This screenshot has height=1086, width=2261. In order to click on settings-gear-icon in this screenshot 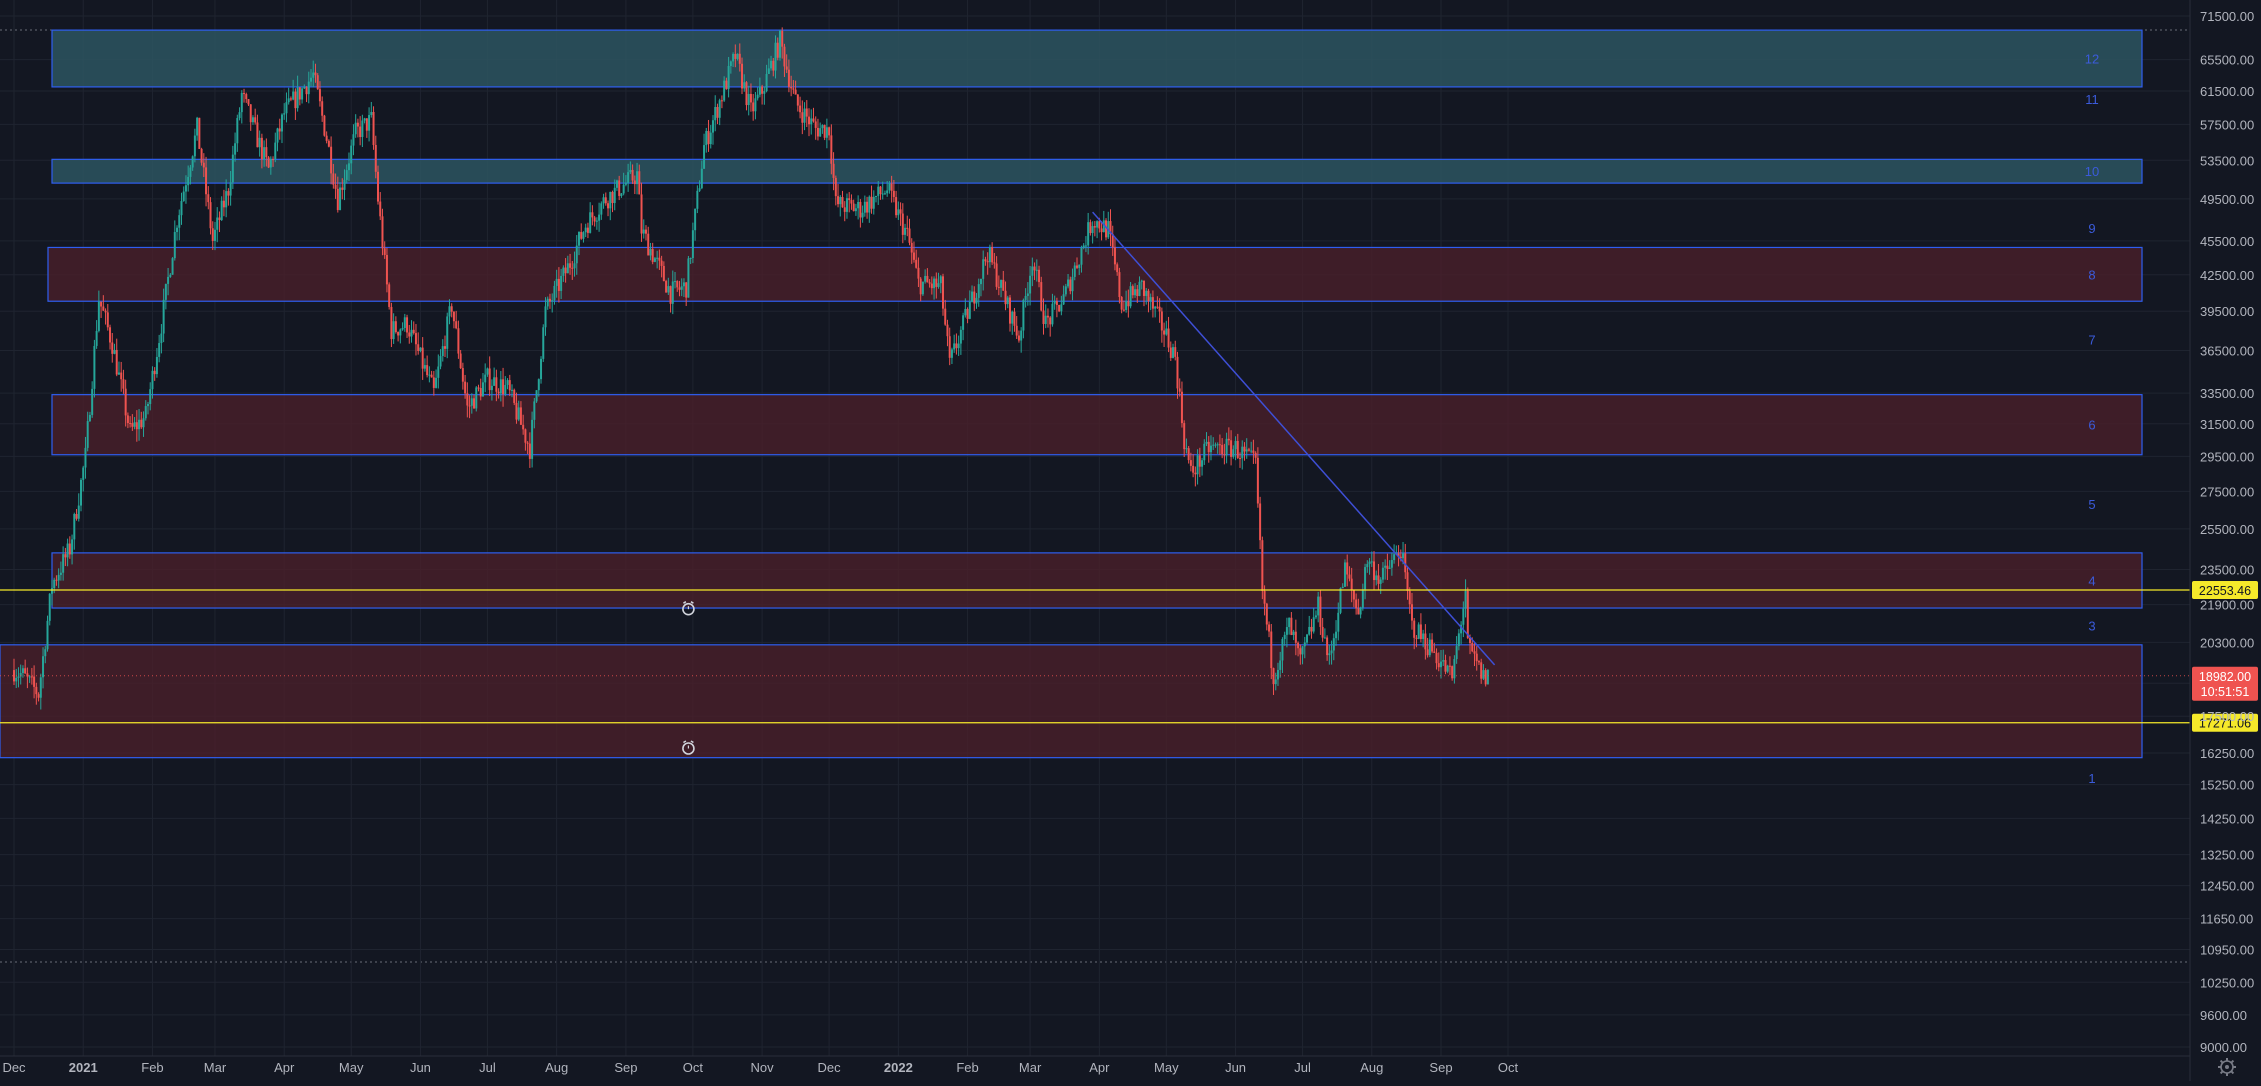, I will do `click(2227, 1067)`.